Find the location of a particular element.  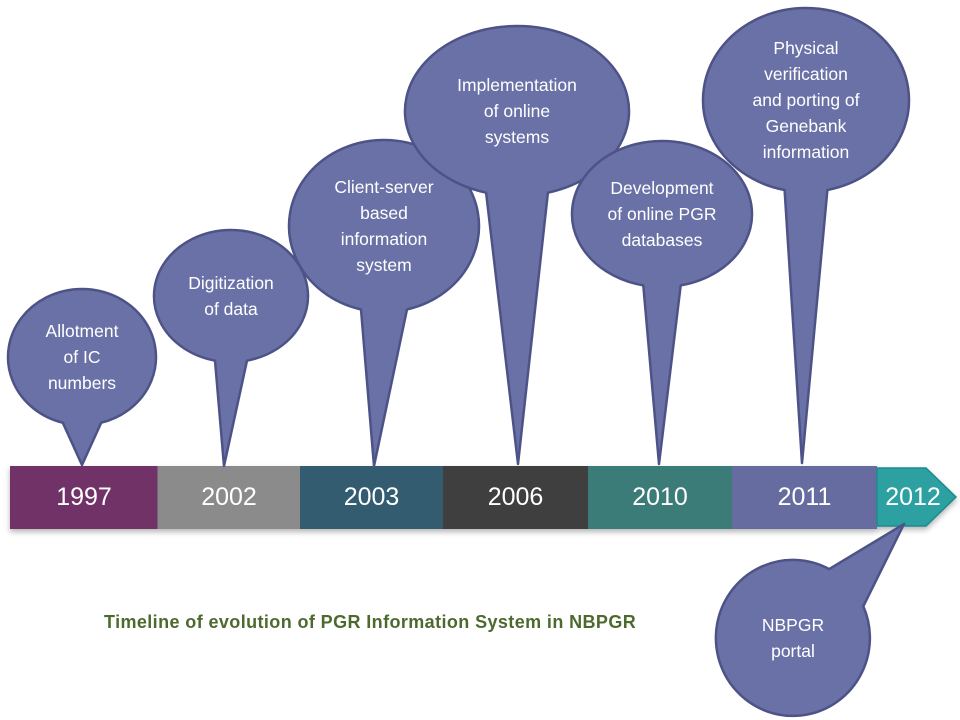

balloon-genebank-verification is located at coordinates (806, 235).